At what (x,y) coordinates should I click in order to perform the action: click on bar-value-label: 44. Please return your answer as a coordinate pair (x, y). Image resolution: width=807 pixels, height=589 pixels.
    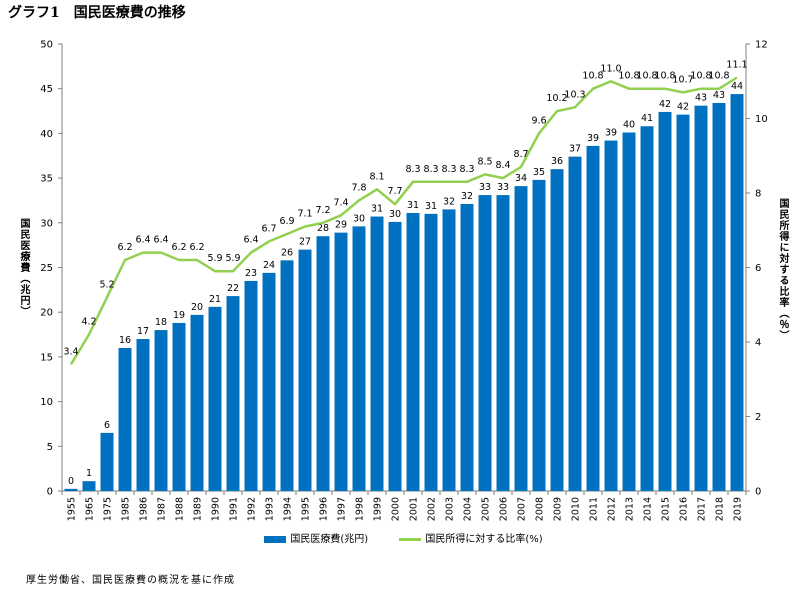
    Looking at the image, I should click on (737, 86).